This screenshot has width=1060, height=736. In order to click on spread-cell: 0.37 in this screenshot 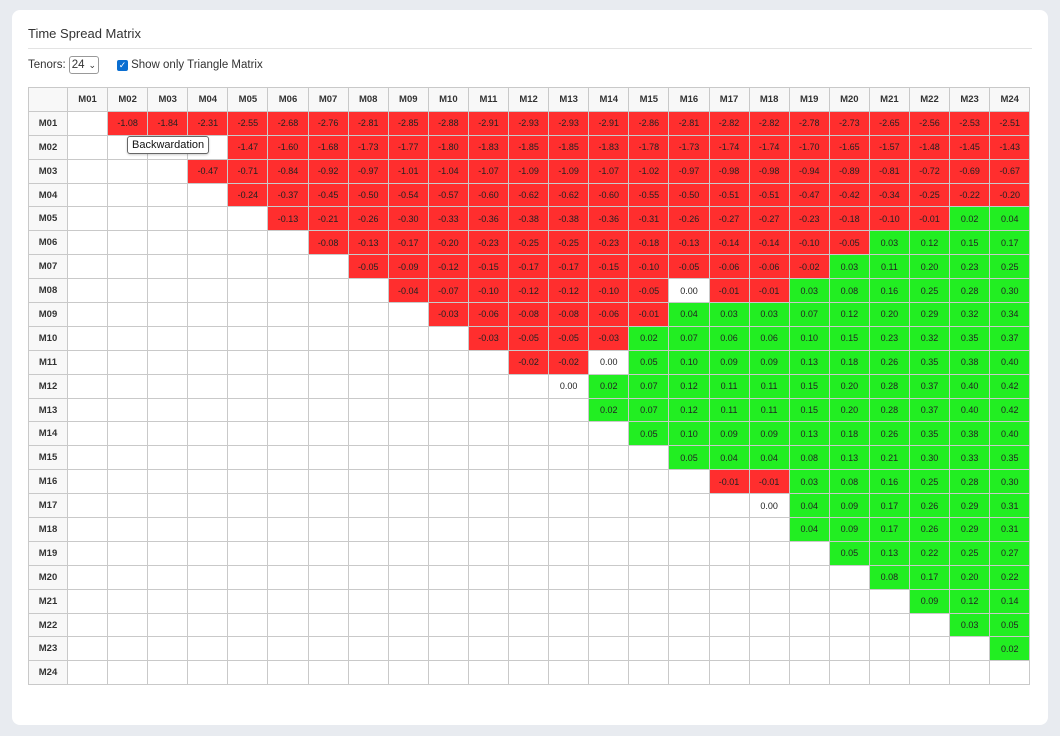, I will do `click(929, 410)`.